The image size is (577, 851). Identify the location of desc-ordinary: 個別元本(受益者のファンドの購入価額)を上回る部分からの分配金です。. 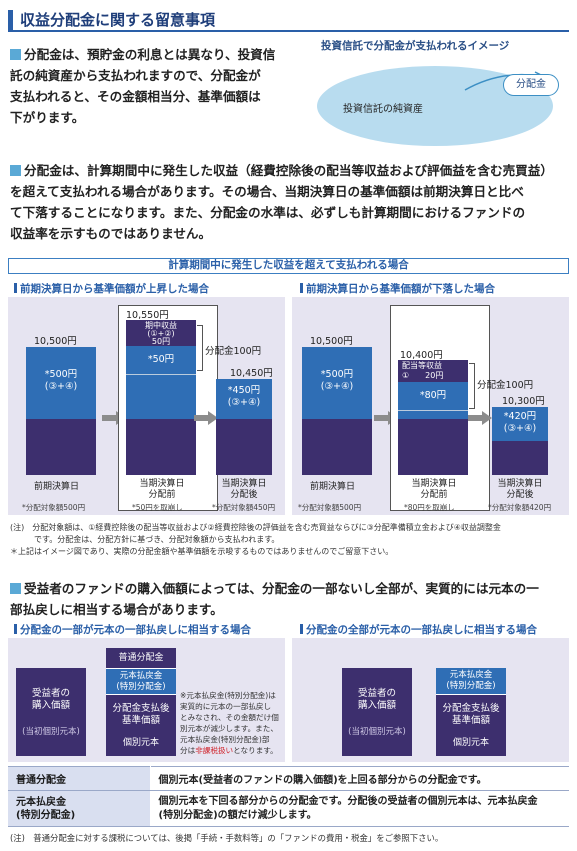
(359, 778).